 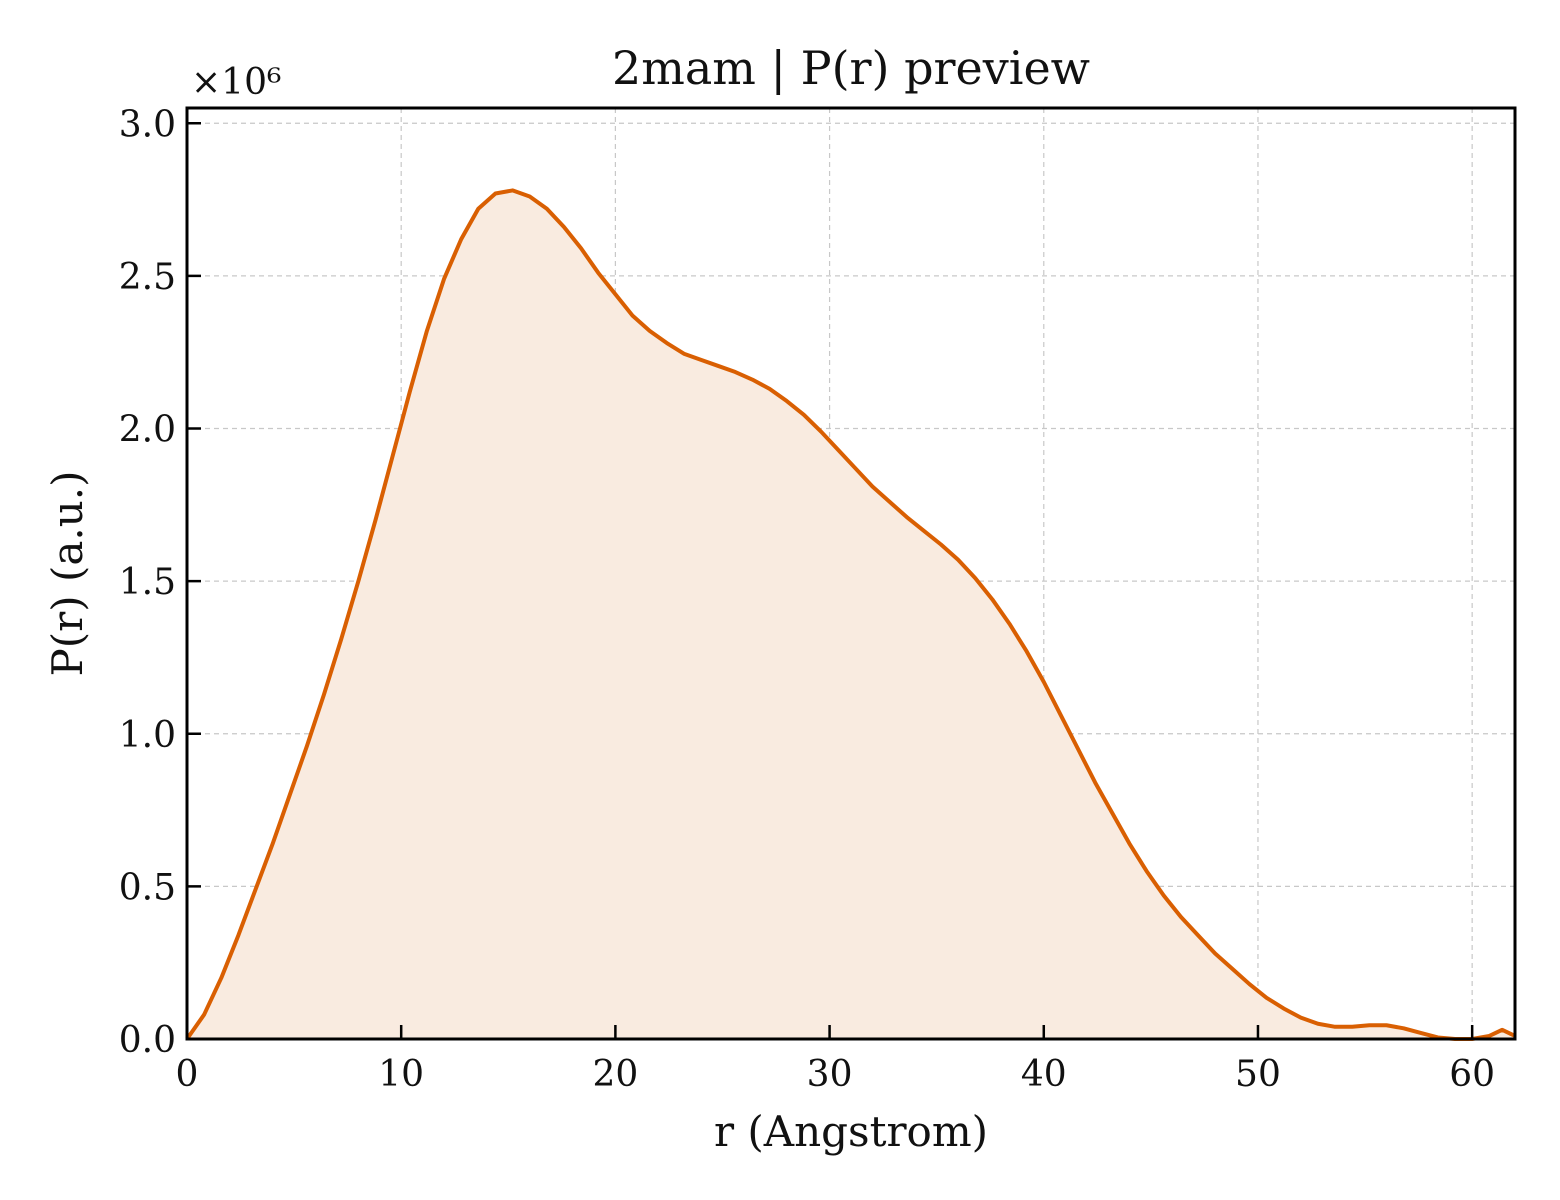 I want to click on y-tick-label: 0.5, so click(x=147, y=887).